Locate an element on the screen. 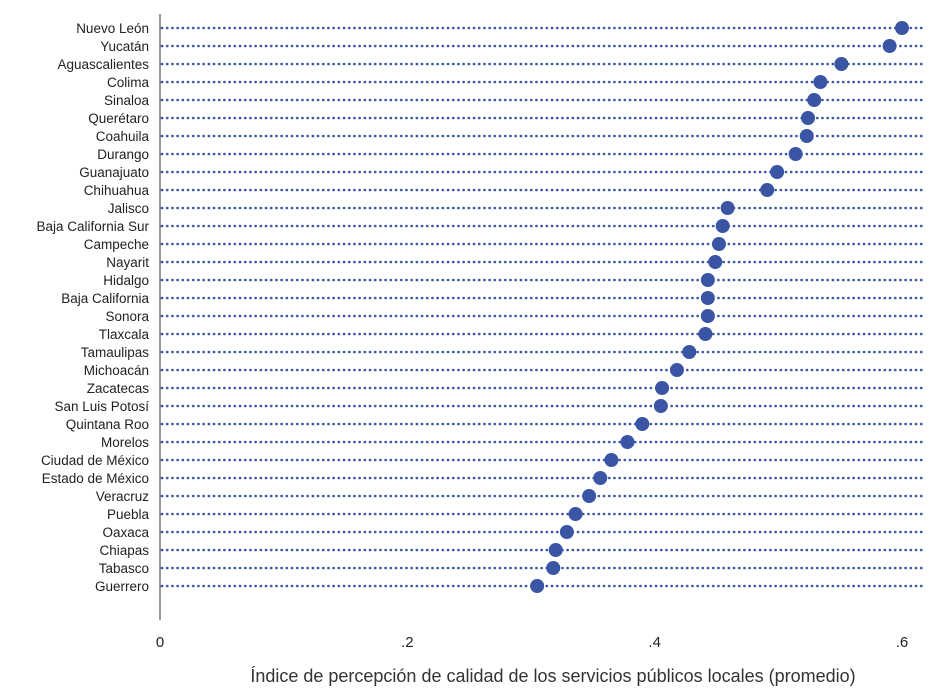 The width and height of the screenshot is (943, 697). category-label: Durango is located at coordinates (123, 154).